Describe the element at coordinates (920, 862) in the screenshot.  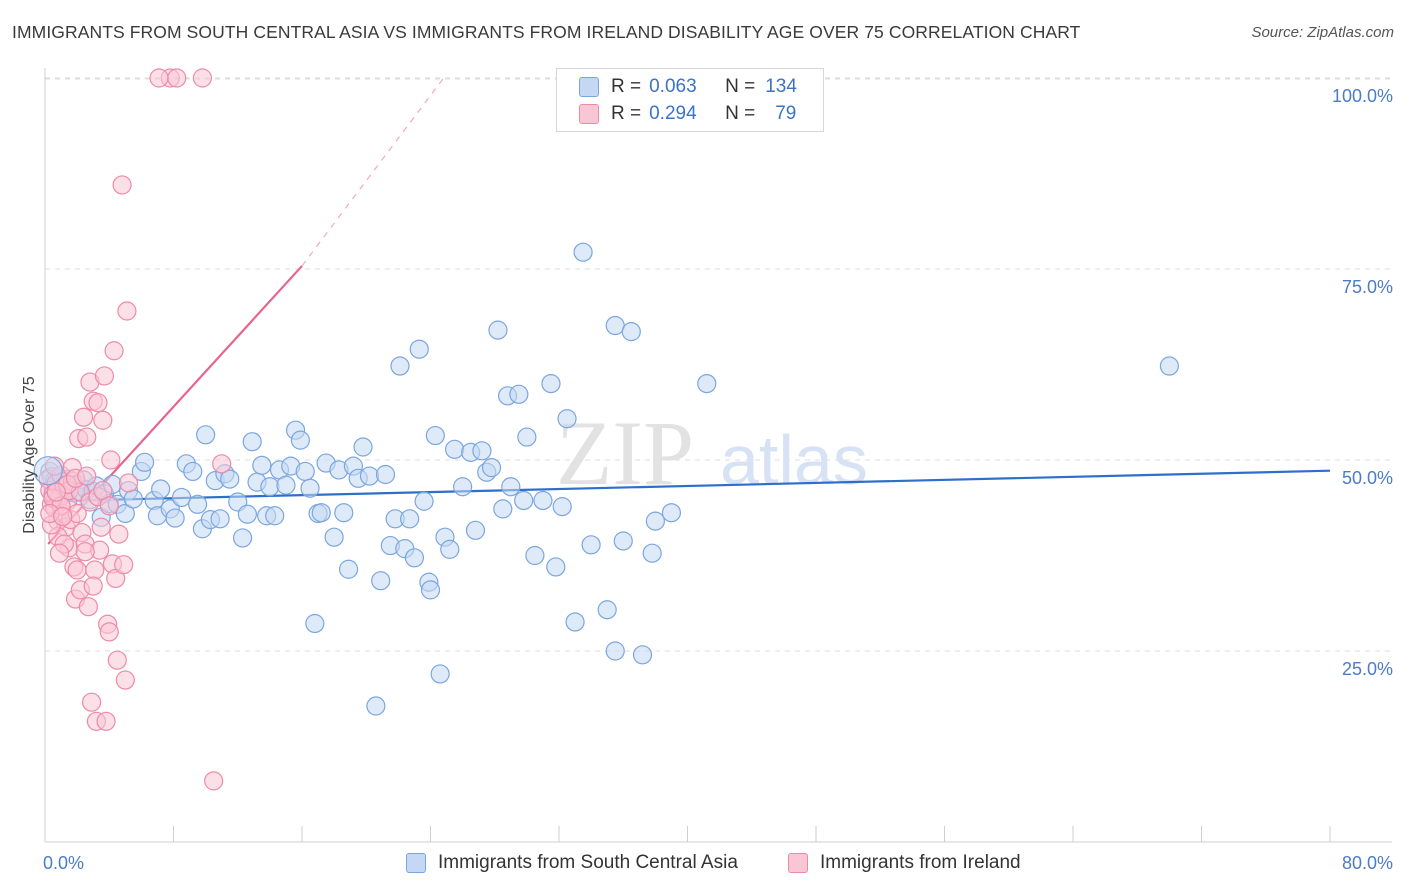
I see `series-name-pink: Immigrants from Ireland` at that location.